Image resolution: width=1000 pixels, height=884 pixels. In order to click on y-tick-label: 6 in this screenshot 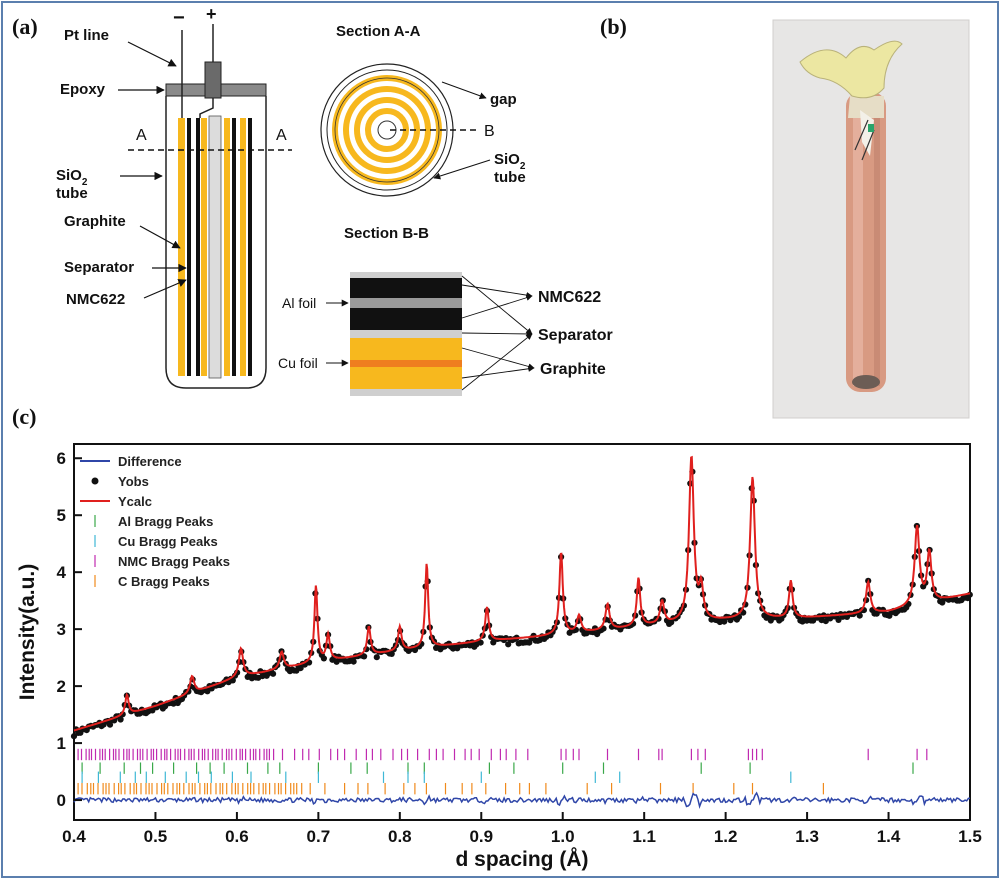, I will do `click(61, 458)`.